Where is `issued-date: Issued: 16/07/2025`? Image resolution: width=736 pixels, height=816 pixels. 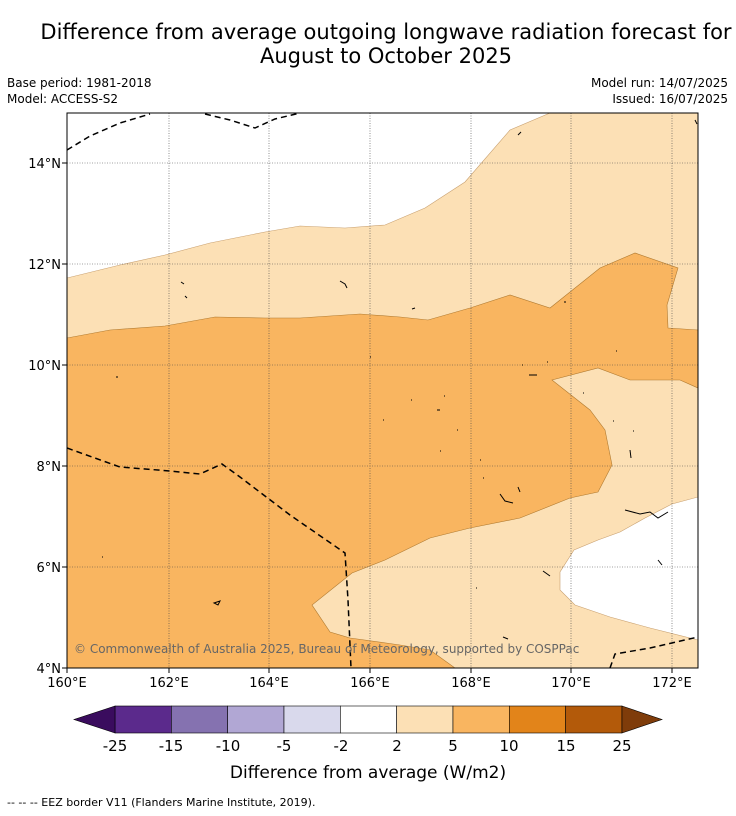 issued-date: Issued: 16/07/2025 is located at coordinates (670, 99).